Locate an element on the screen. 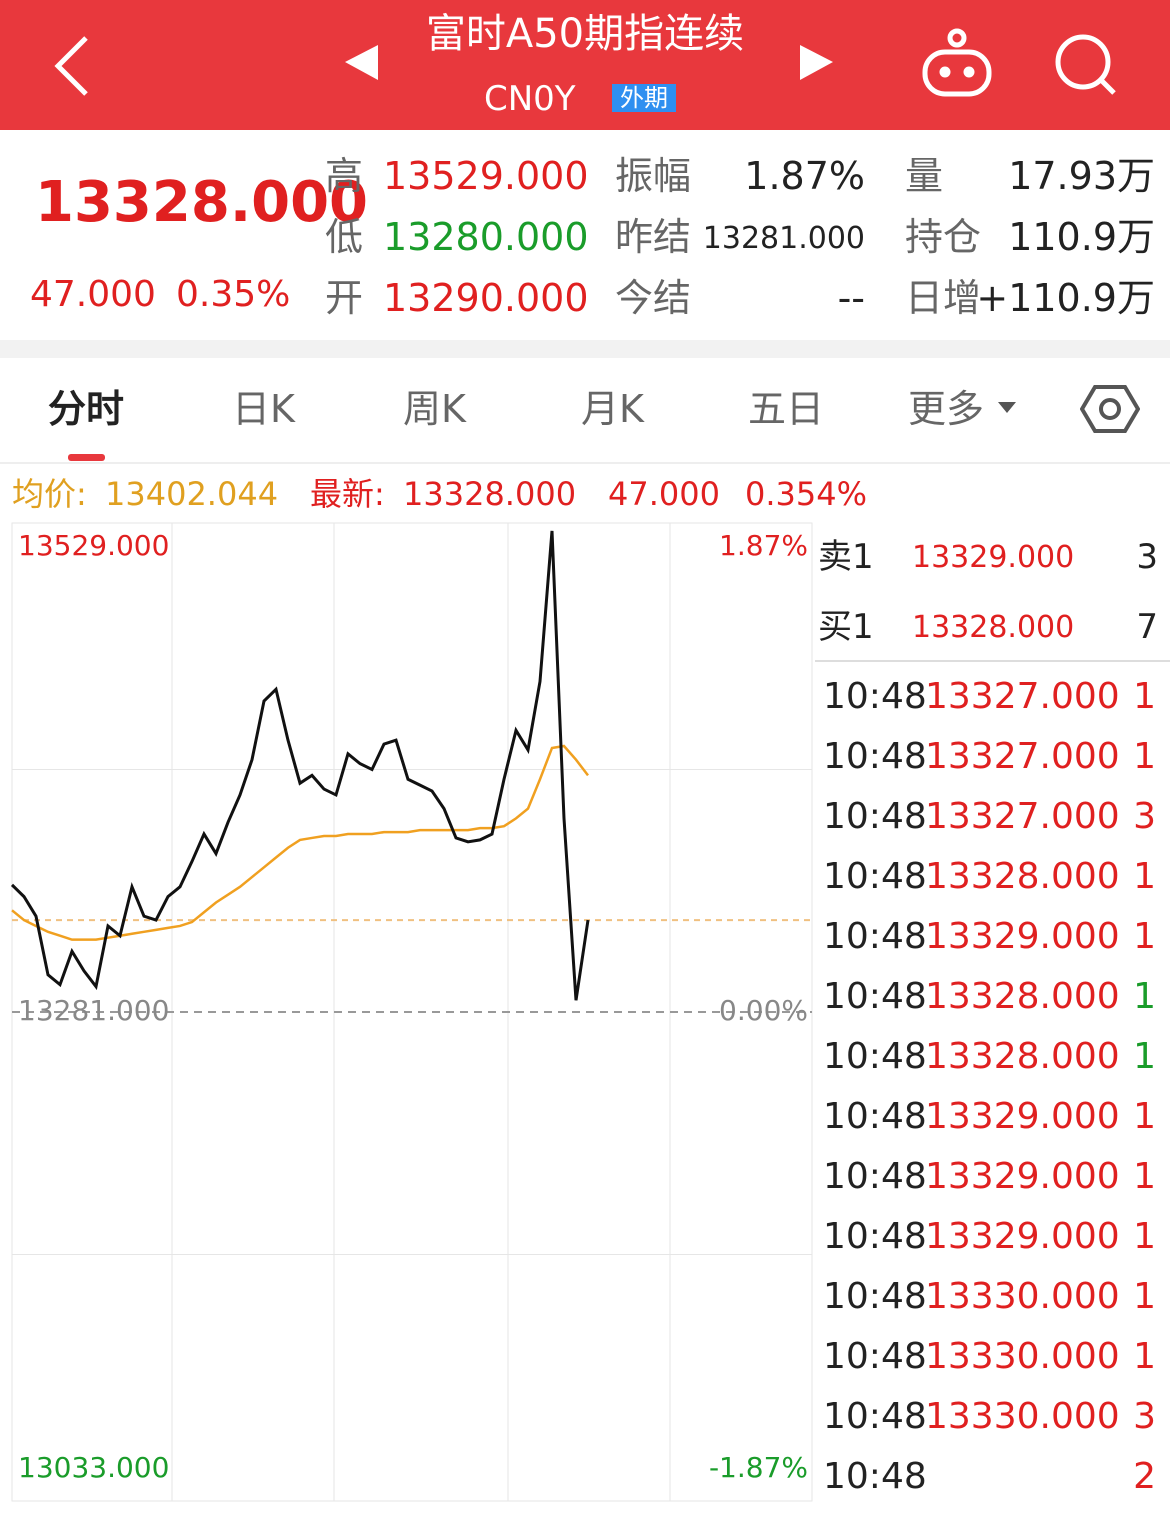 The image size is (1170, 1517). back-button is located at coordinates (71, 66).